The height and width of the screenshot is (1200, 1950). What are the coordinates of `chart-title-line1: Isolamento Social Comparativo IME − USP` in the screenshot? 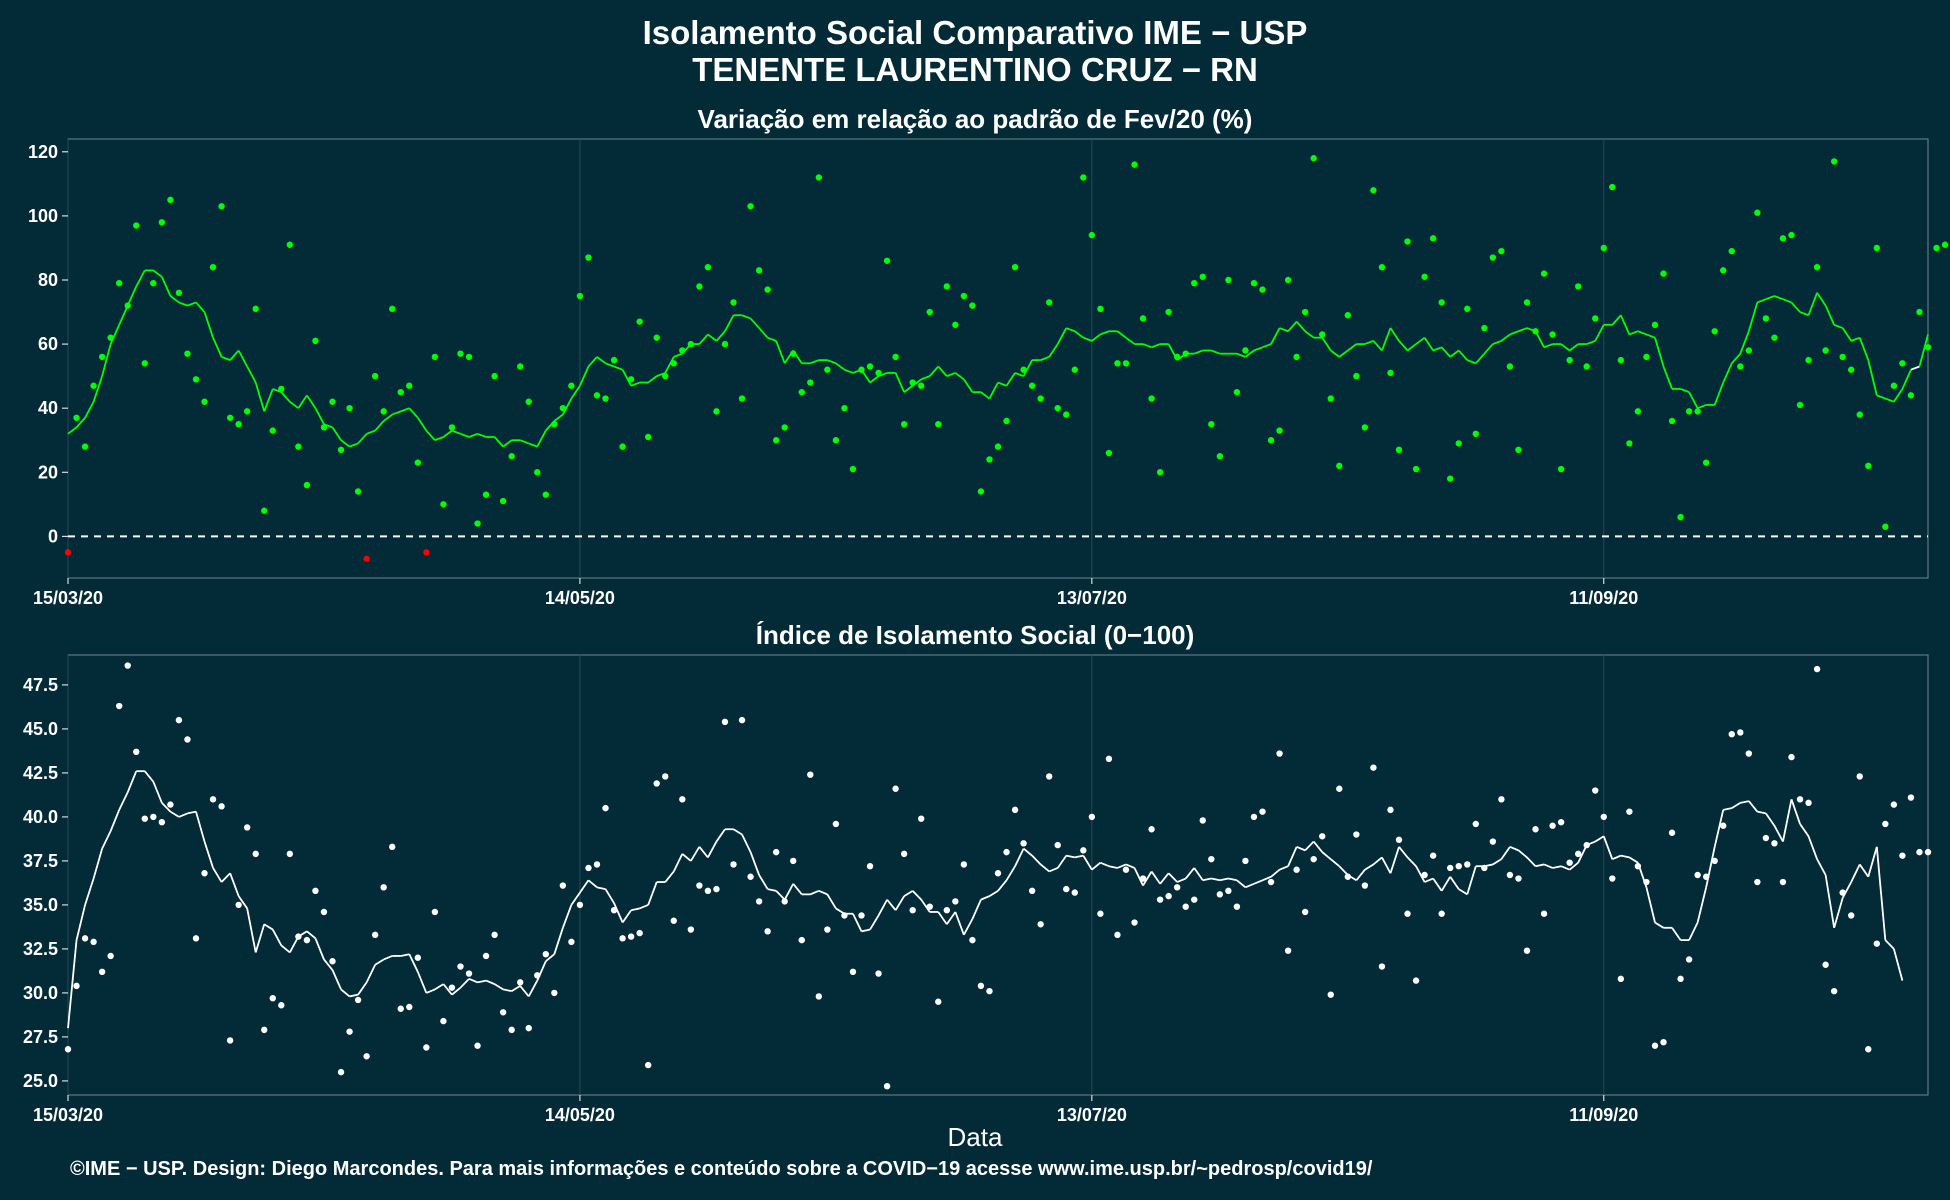 It's located at (975, 32).